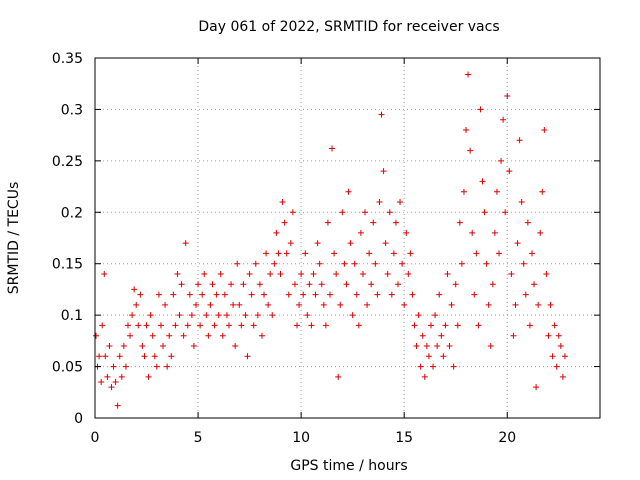 This screenshot has height=480, width=640. Describe the element at coordinates (67, 59) in the screenshot. I see `y-tick-label: 0.35` at that location.